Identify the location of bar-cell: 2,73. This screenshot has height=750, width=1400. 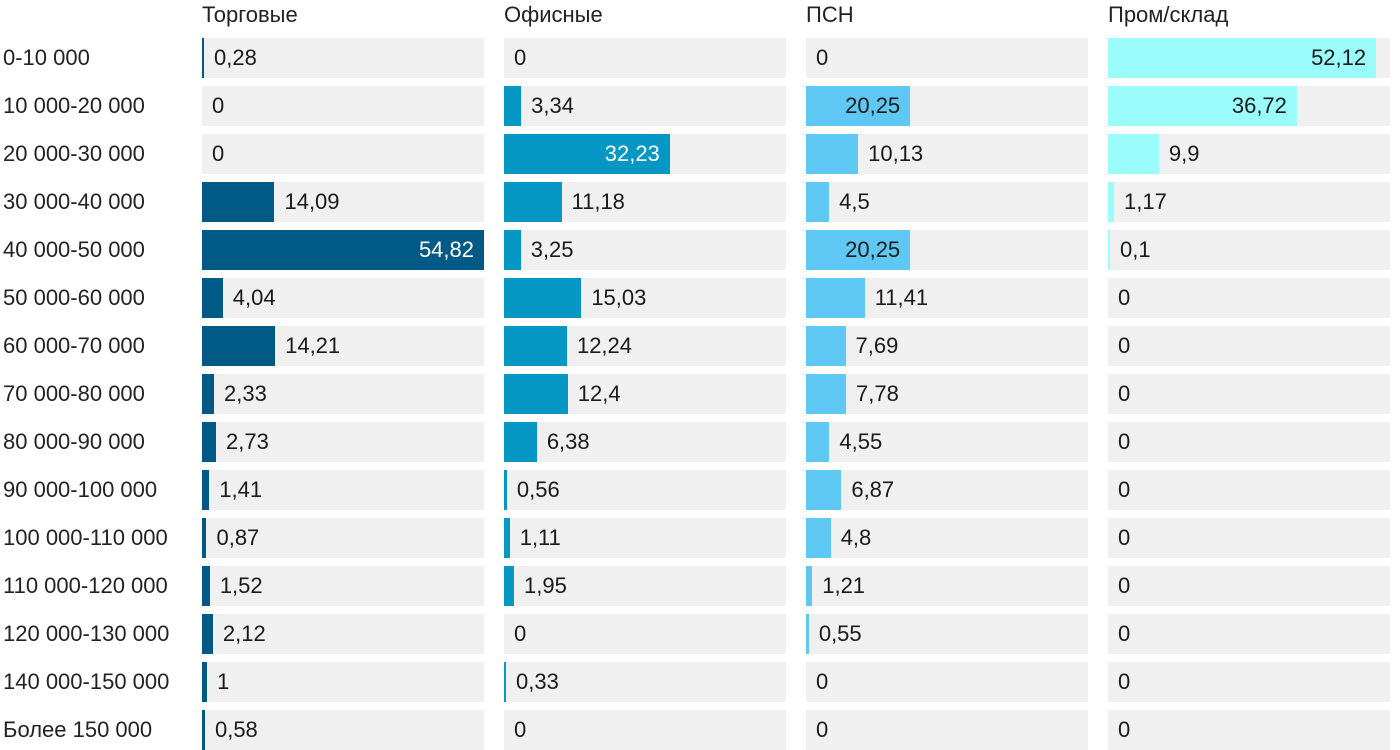
(343, 442).